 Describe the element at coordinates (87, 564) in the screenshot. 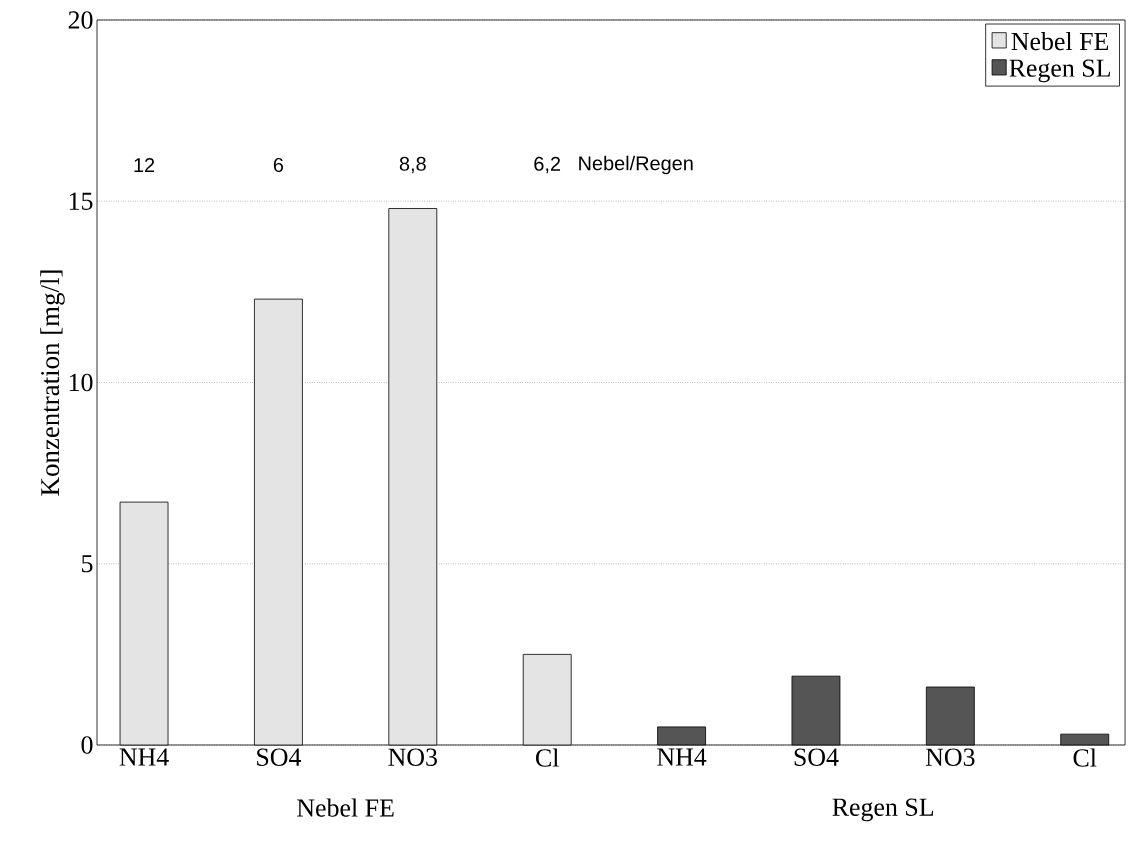

I see `y-tick-label: 5` at that location.